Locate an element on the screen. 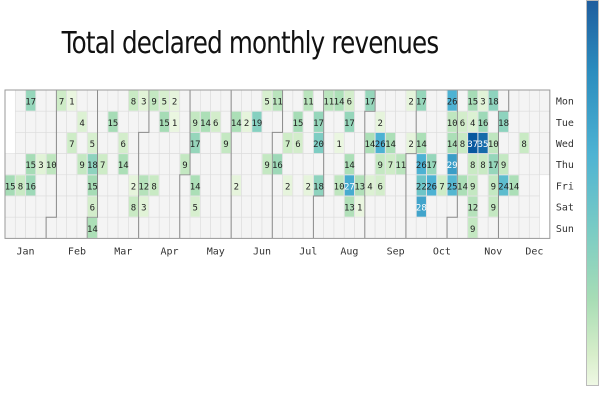 This screenshot has width=600, height=400. cell-label: 3 is located at coordinates (40, 166).